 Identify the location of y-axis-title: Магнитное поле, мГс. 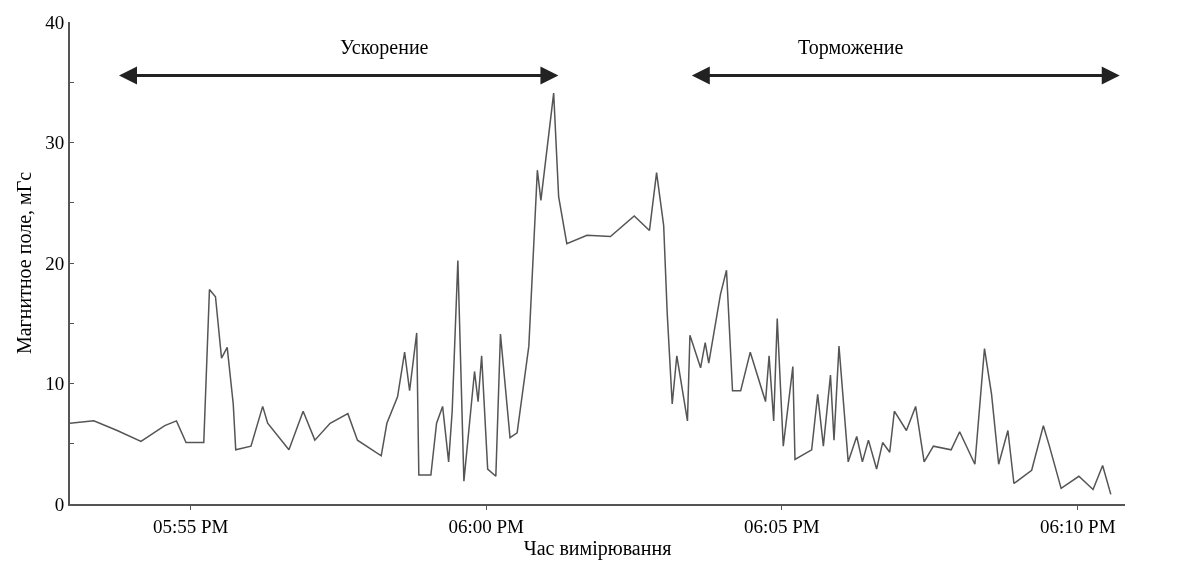
(24, 263).